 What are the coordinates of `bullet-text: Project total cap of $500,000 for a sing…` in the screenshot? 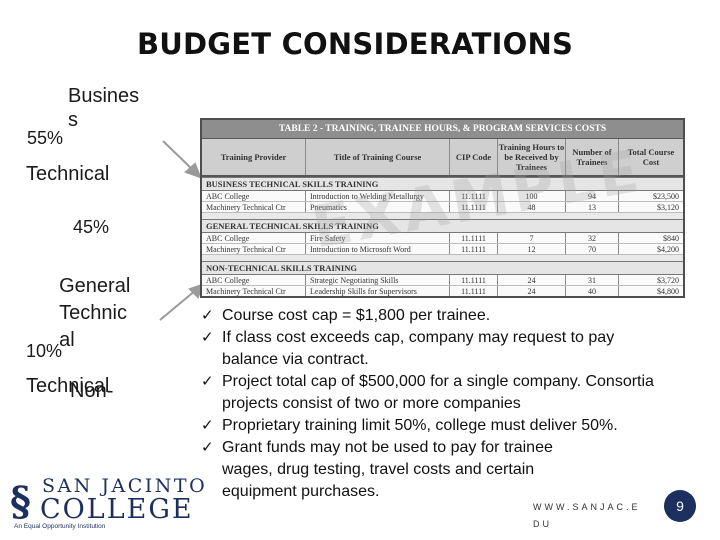 It's located at (438, 392).